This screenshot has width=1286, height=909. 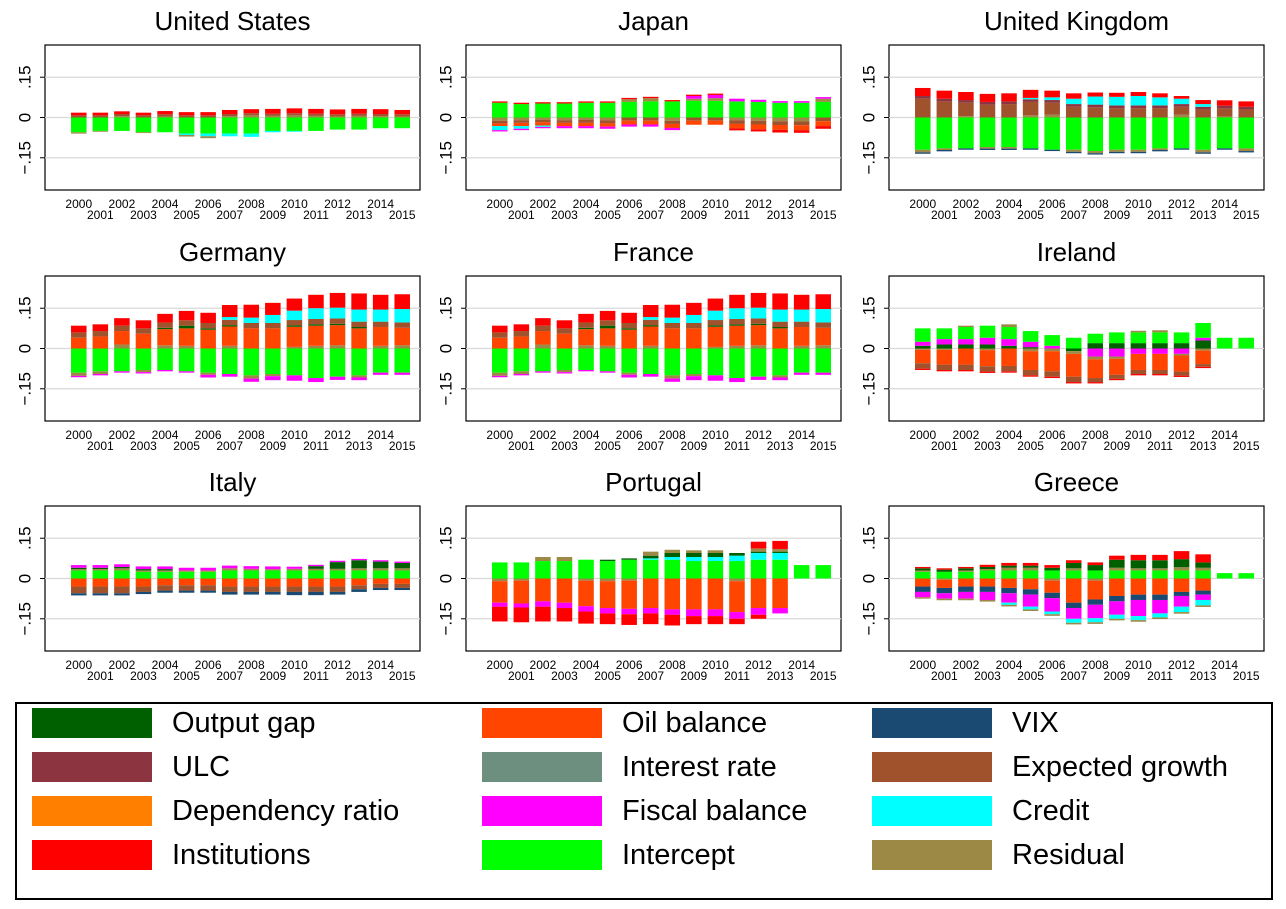 What do you see at coordinates (122, 204) in the screenshot?
I see `x-tick-label: 2002` at bounding box center [122, 204].